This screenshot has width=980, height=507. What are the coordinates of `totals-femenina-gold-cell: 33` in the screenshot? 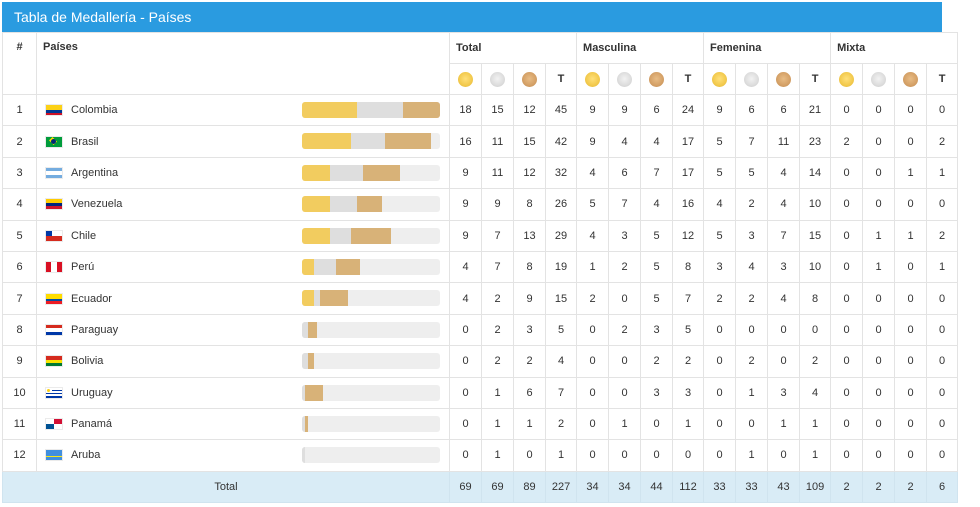 It's located at (720, 487).